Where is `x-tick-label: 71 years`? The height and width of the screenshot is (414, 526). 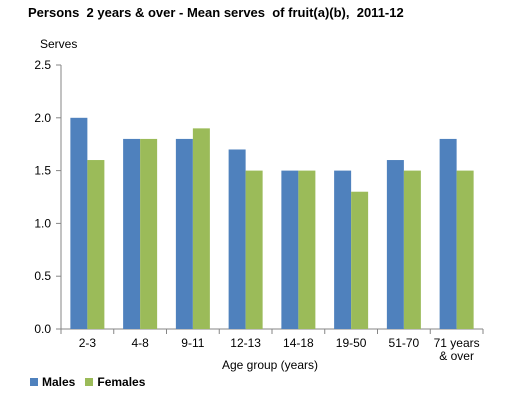 x-tick-label: 71 years is located at coordinates (457, 343).